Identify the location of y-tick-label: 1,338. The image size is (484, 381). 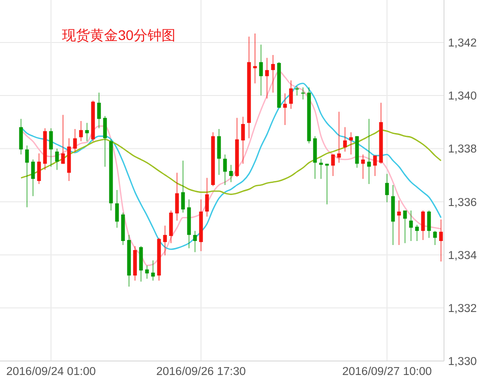
(462, 150).